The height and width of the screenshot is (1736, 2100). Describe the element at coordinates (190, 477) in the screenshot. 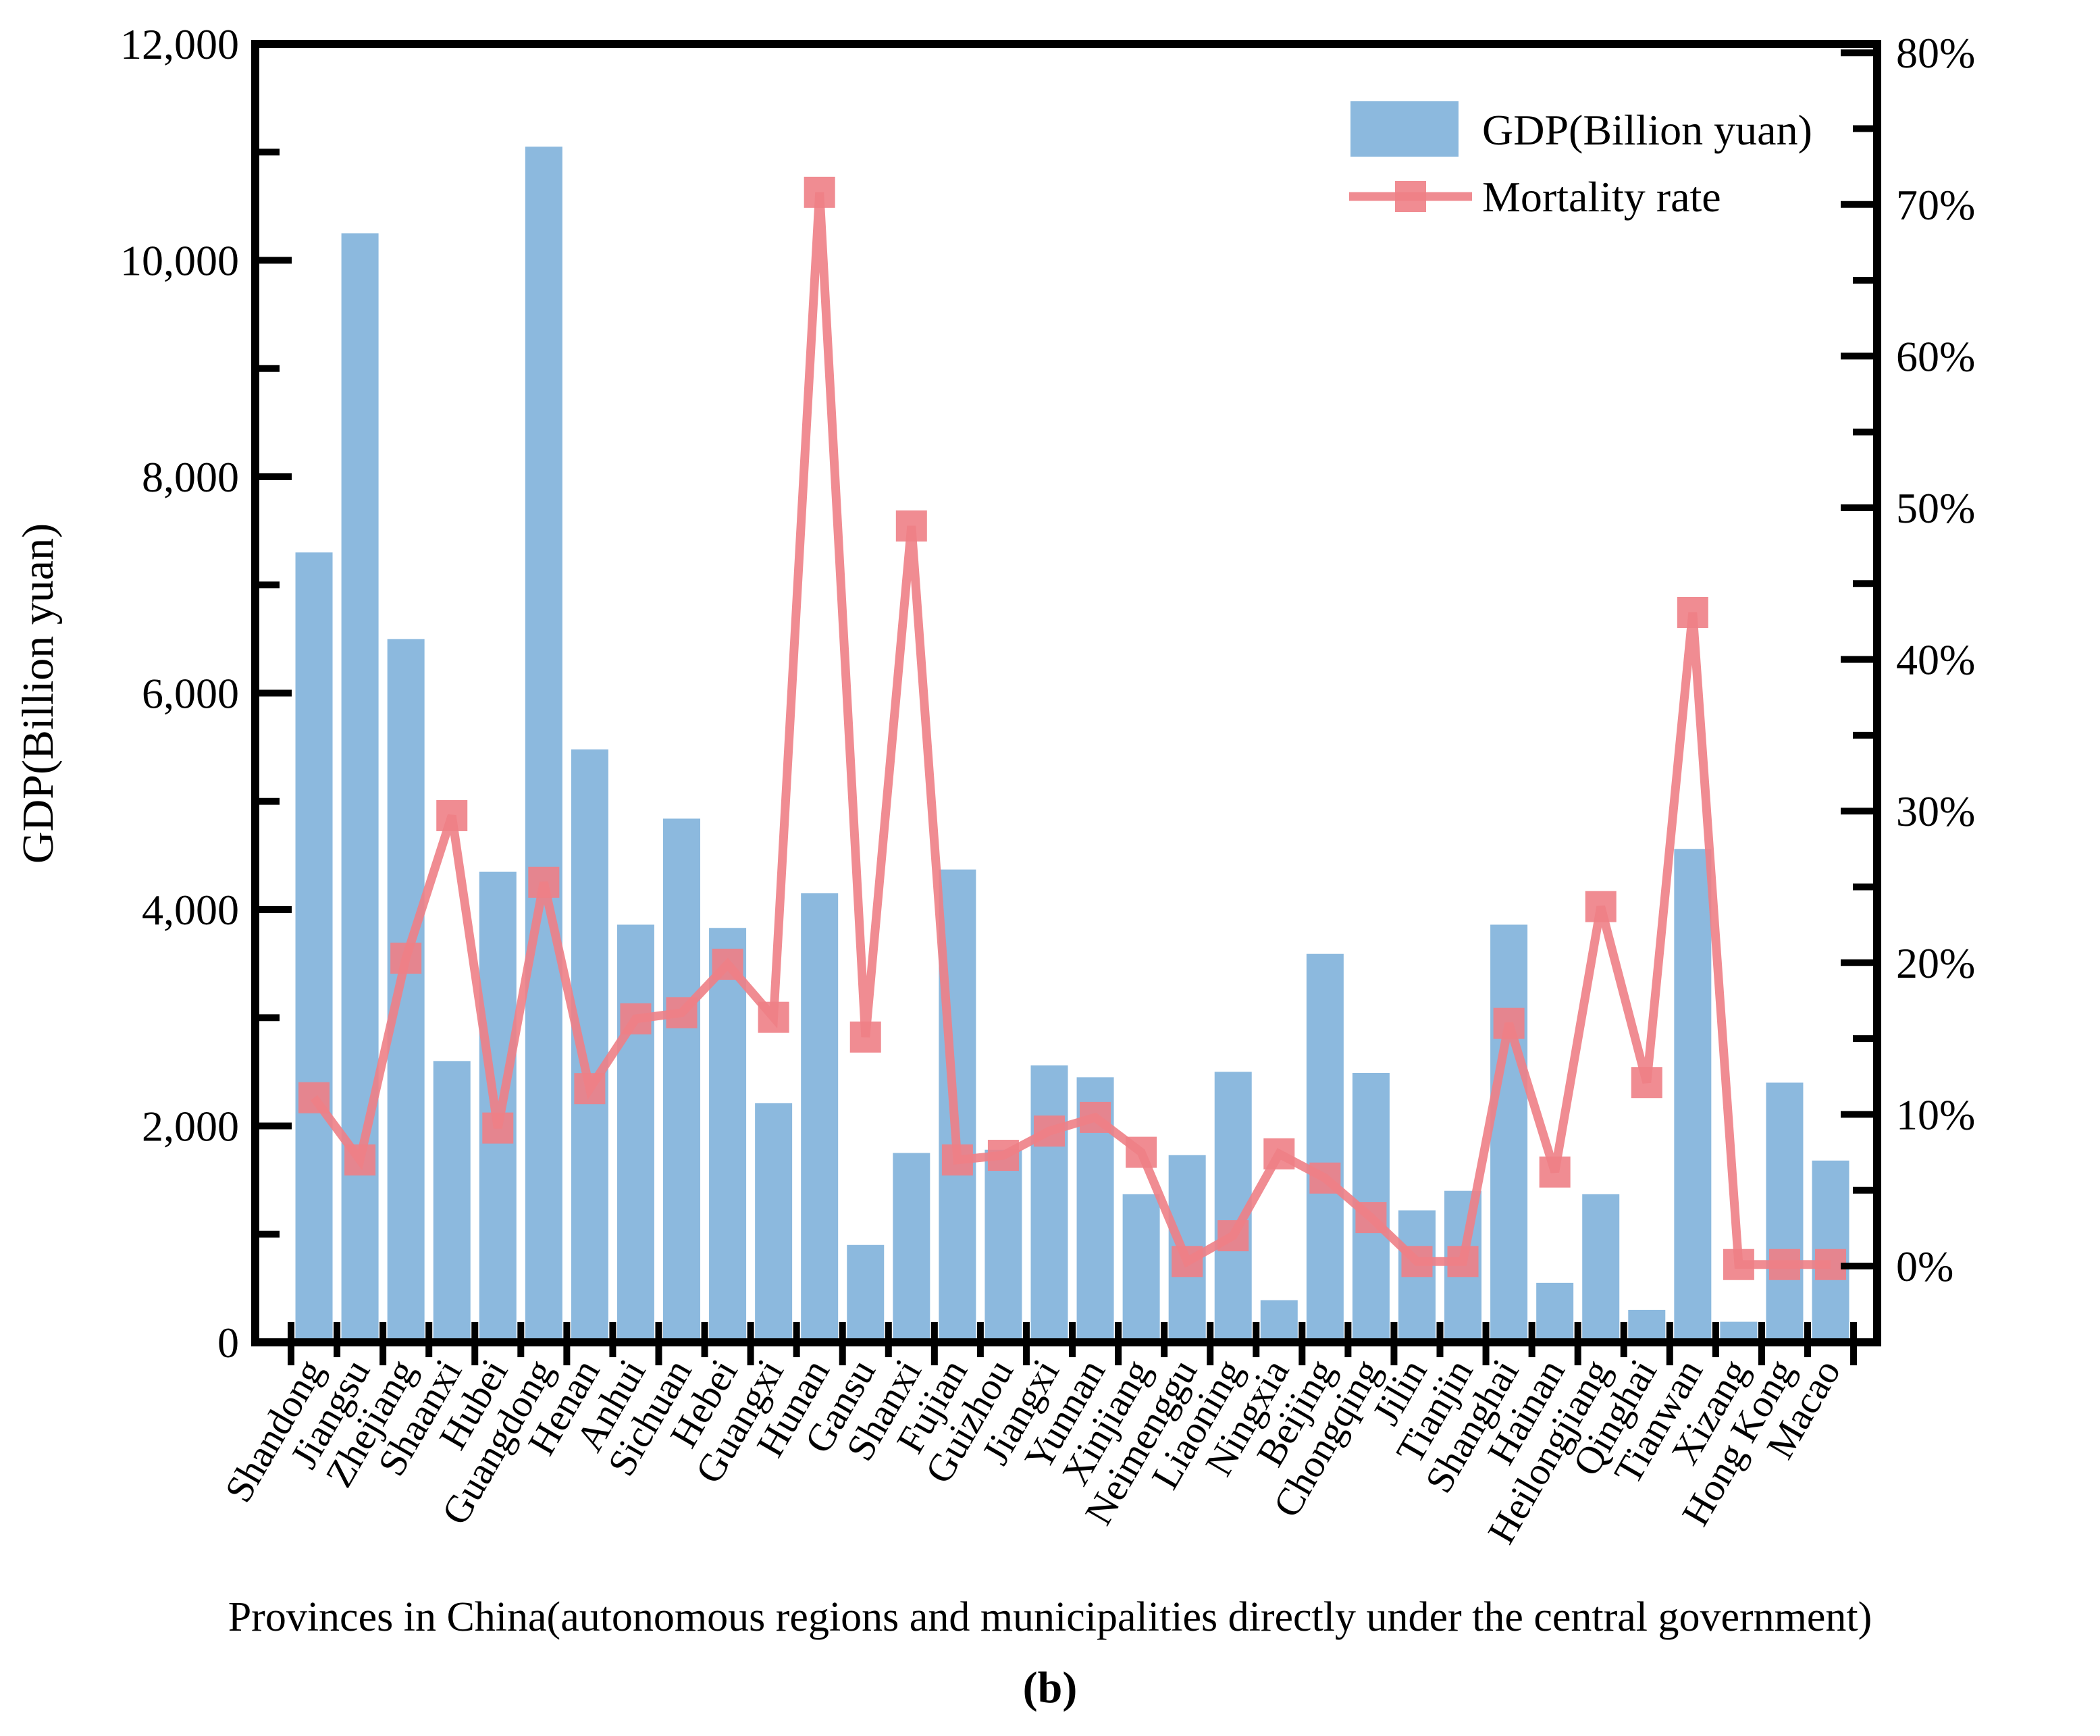

I see `left-tick-label: 8,000` at that location.